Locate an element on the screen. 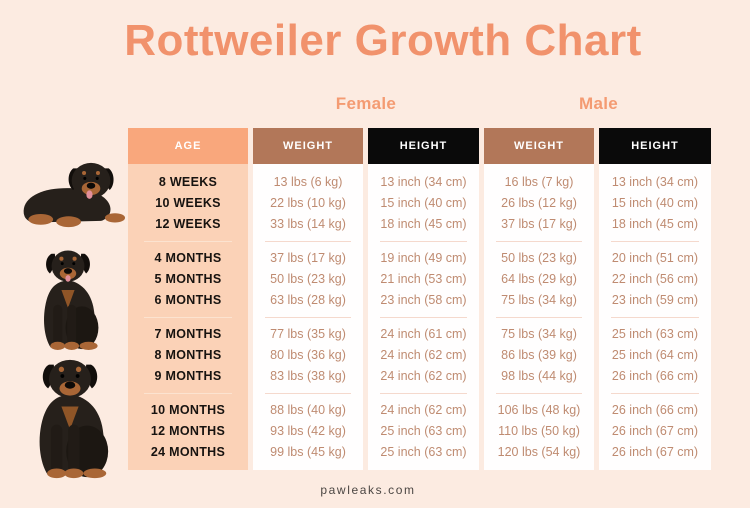 The height and width of the screenshot is (508, 750). value-cell: 63 lbs (28 kg) is located at coordinates (308, 300).